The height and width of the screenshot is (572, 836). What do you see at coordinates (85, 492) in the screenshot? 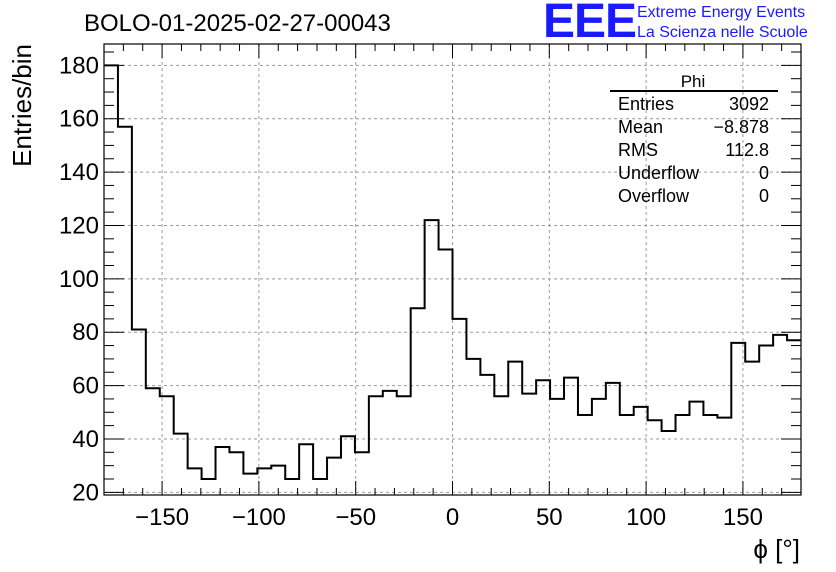
I see `y-tick-label: 20` at bounding box center [85, 492].